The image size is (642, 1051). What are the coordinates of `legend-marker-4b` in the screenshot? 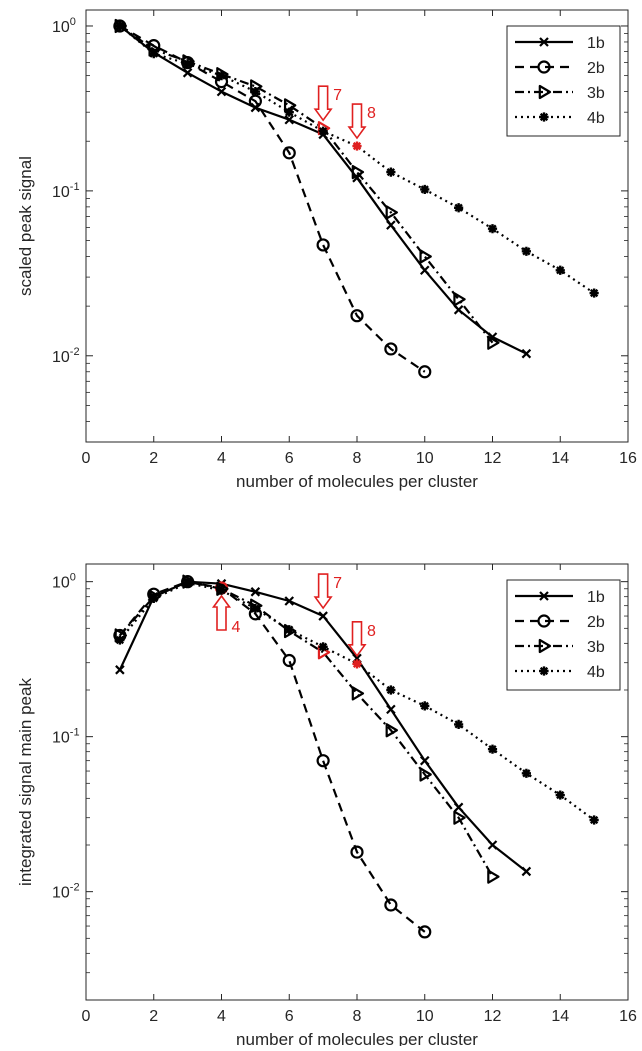 It's located at (544, 117).